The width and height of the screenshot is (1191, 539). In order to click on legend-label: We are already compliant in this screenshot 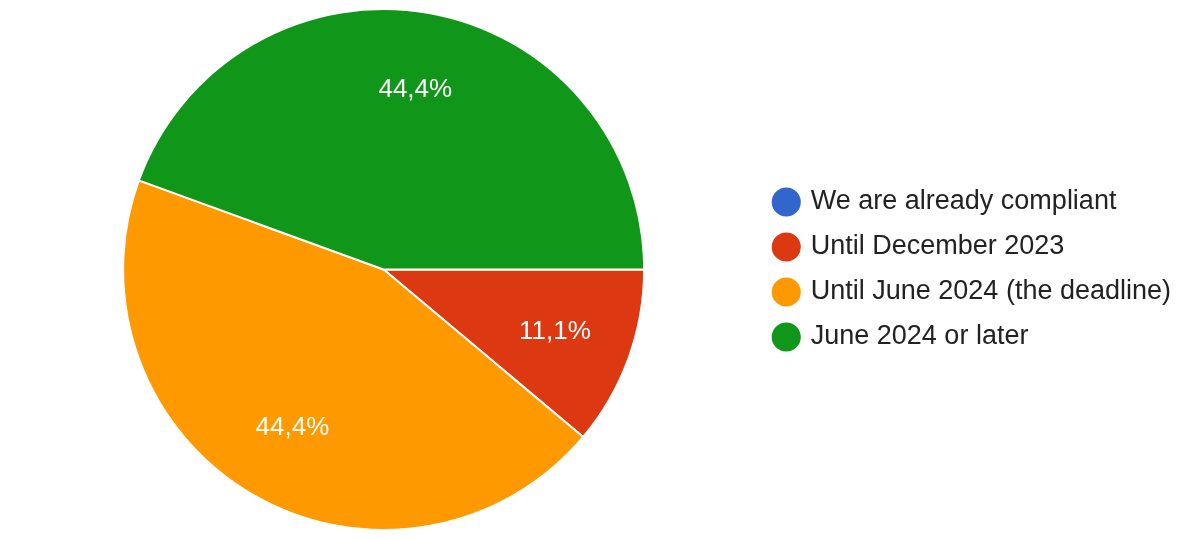, I will do `click(963, 200)`.